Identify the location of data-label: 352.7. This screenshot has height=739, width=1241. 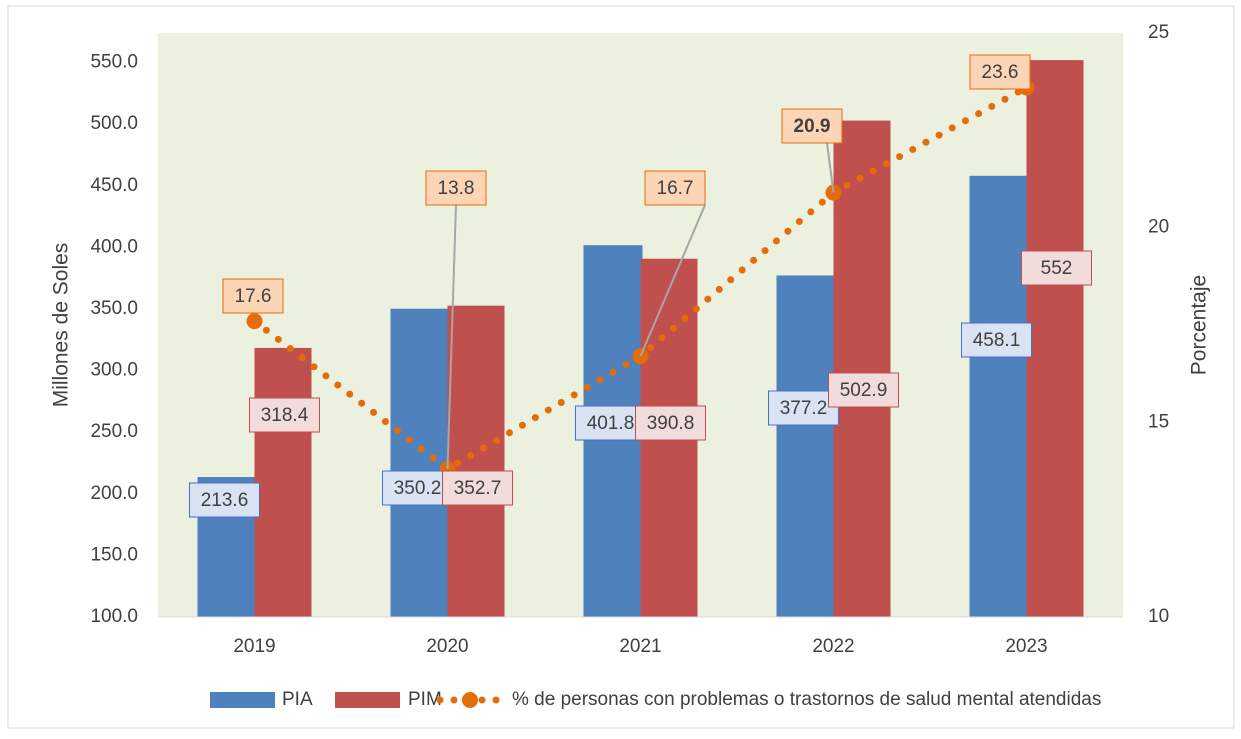
(478, 488).